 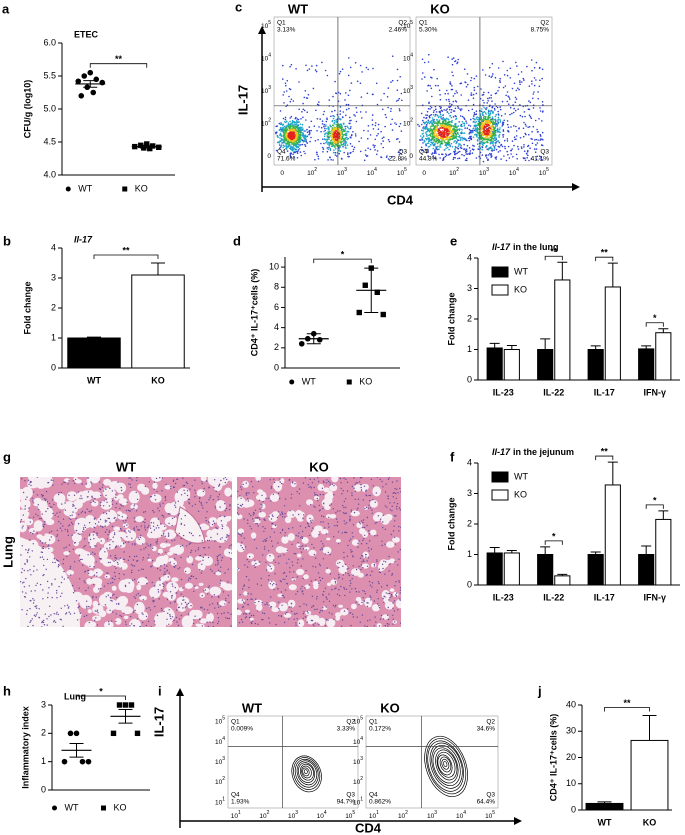 I want to click on legend-label: KO, so click(x=141, y=188).